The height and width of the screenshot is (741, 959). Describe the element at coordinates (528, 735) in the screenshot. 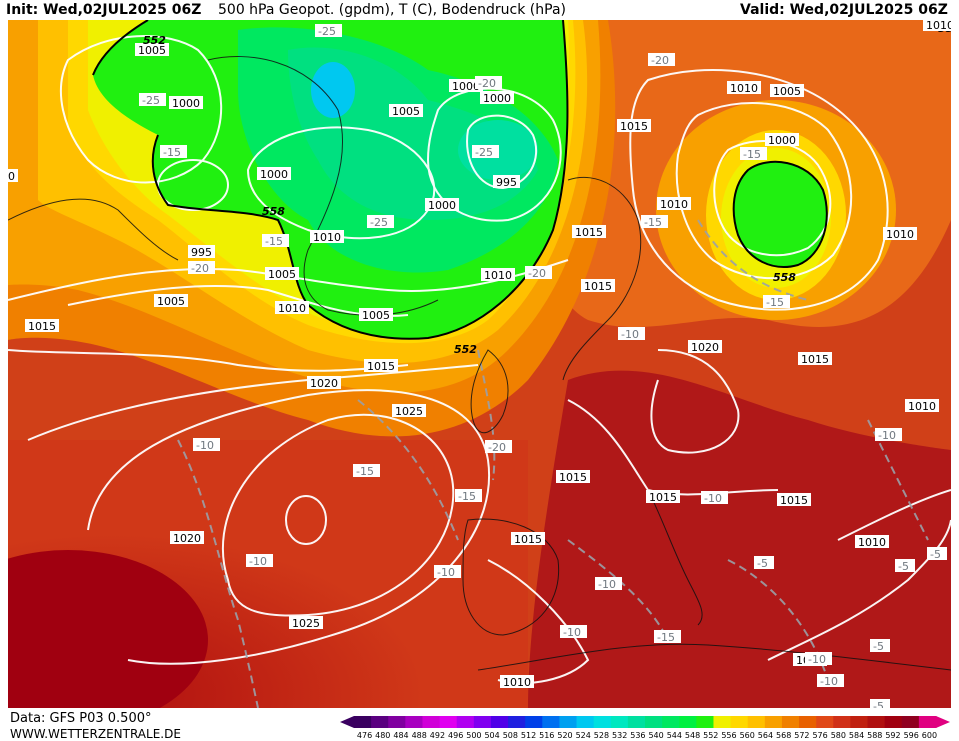

I see `legend-tick-label: 512` at that location.